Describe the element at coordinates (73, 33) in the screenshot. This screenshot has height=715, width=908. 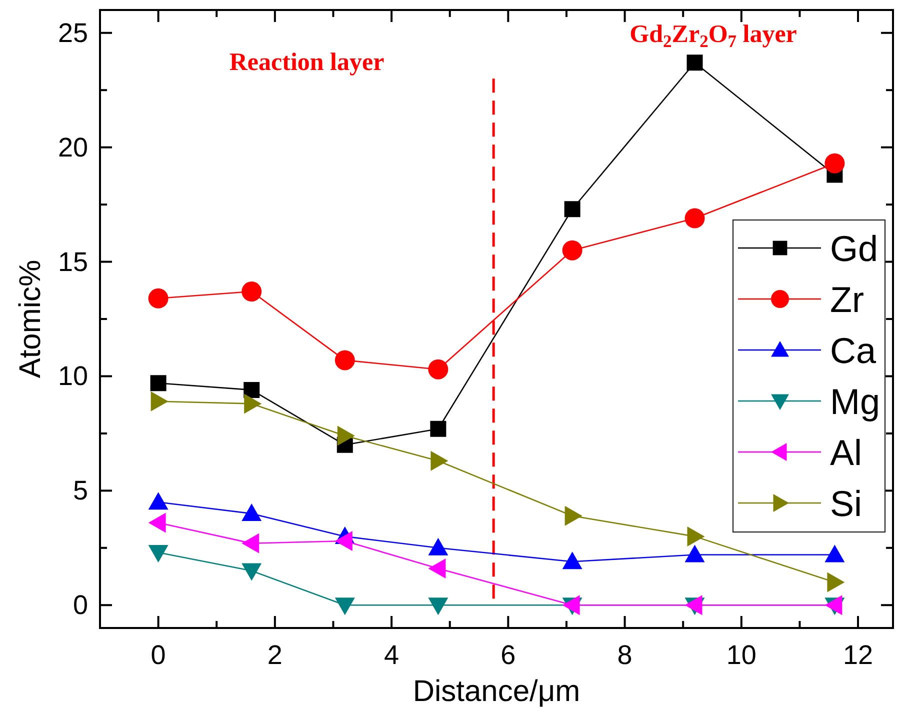
I see `y-tick-label: 25` at that location.